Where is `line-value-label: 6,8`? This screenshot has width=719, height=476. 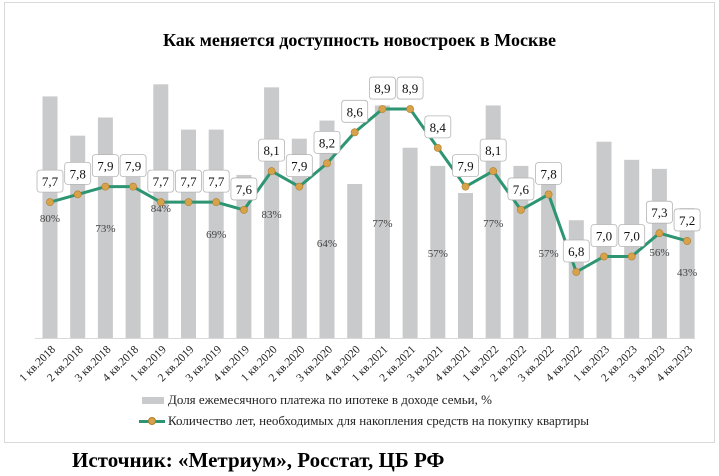 line-value-label: 6,8 is located at coordinates (576, 251).